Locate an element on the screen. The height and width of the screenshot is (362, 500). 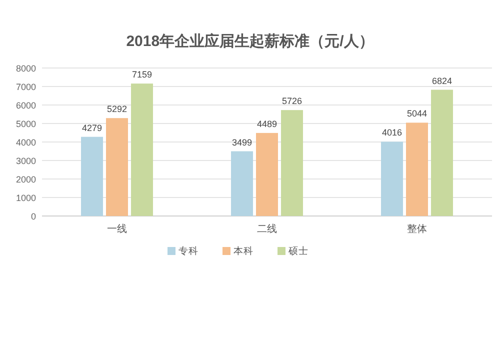
x-tick-label: 整体 is located at coordinates (417, 229).